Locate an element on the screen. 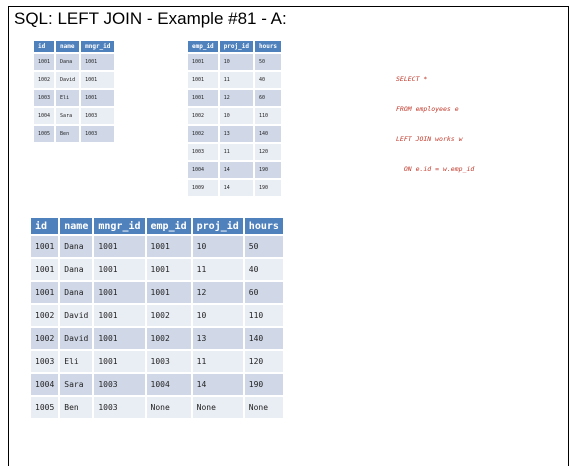  table-row: 1003 11 120 is located at coordinates (235, 152).